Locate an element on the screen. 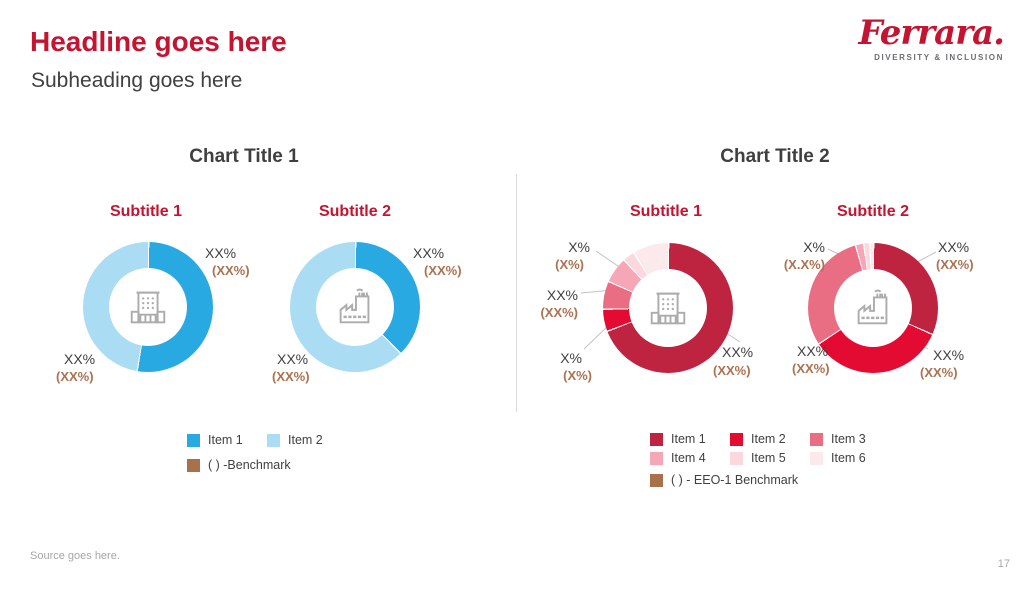 The image size is (1024, 589). legend-item: Item 3 is located at coordinates (850, 439).